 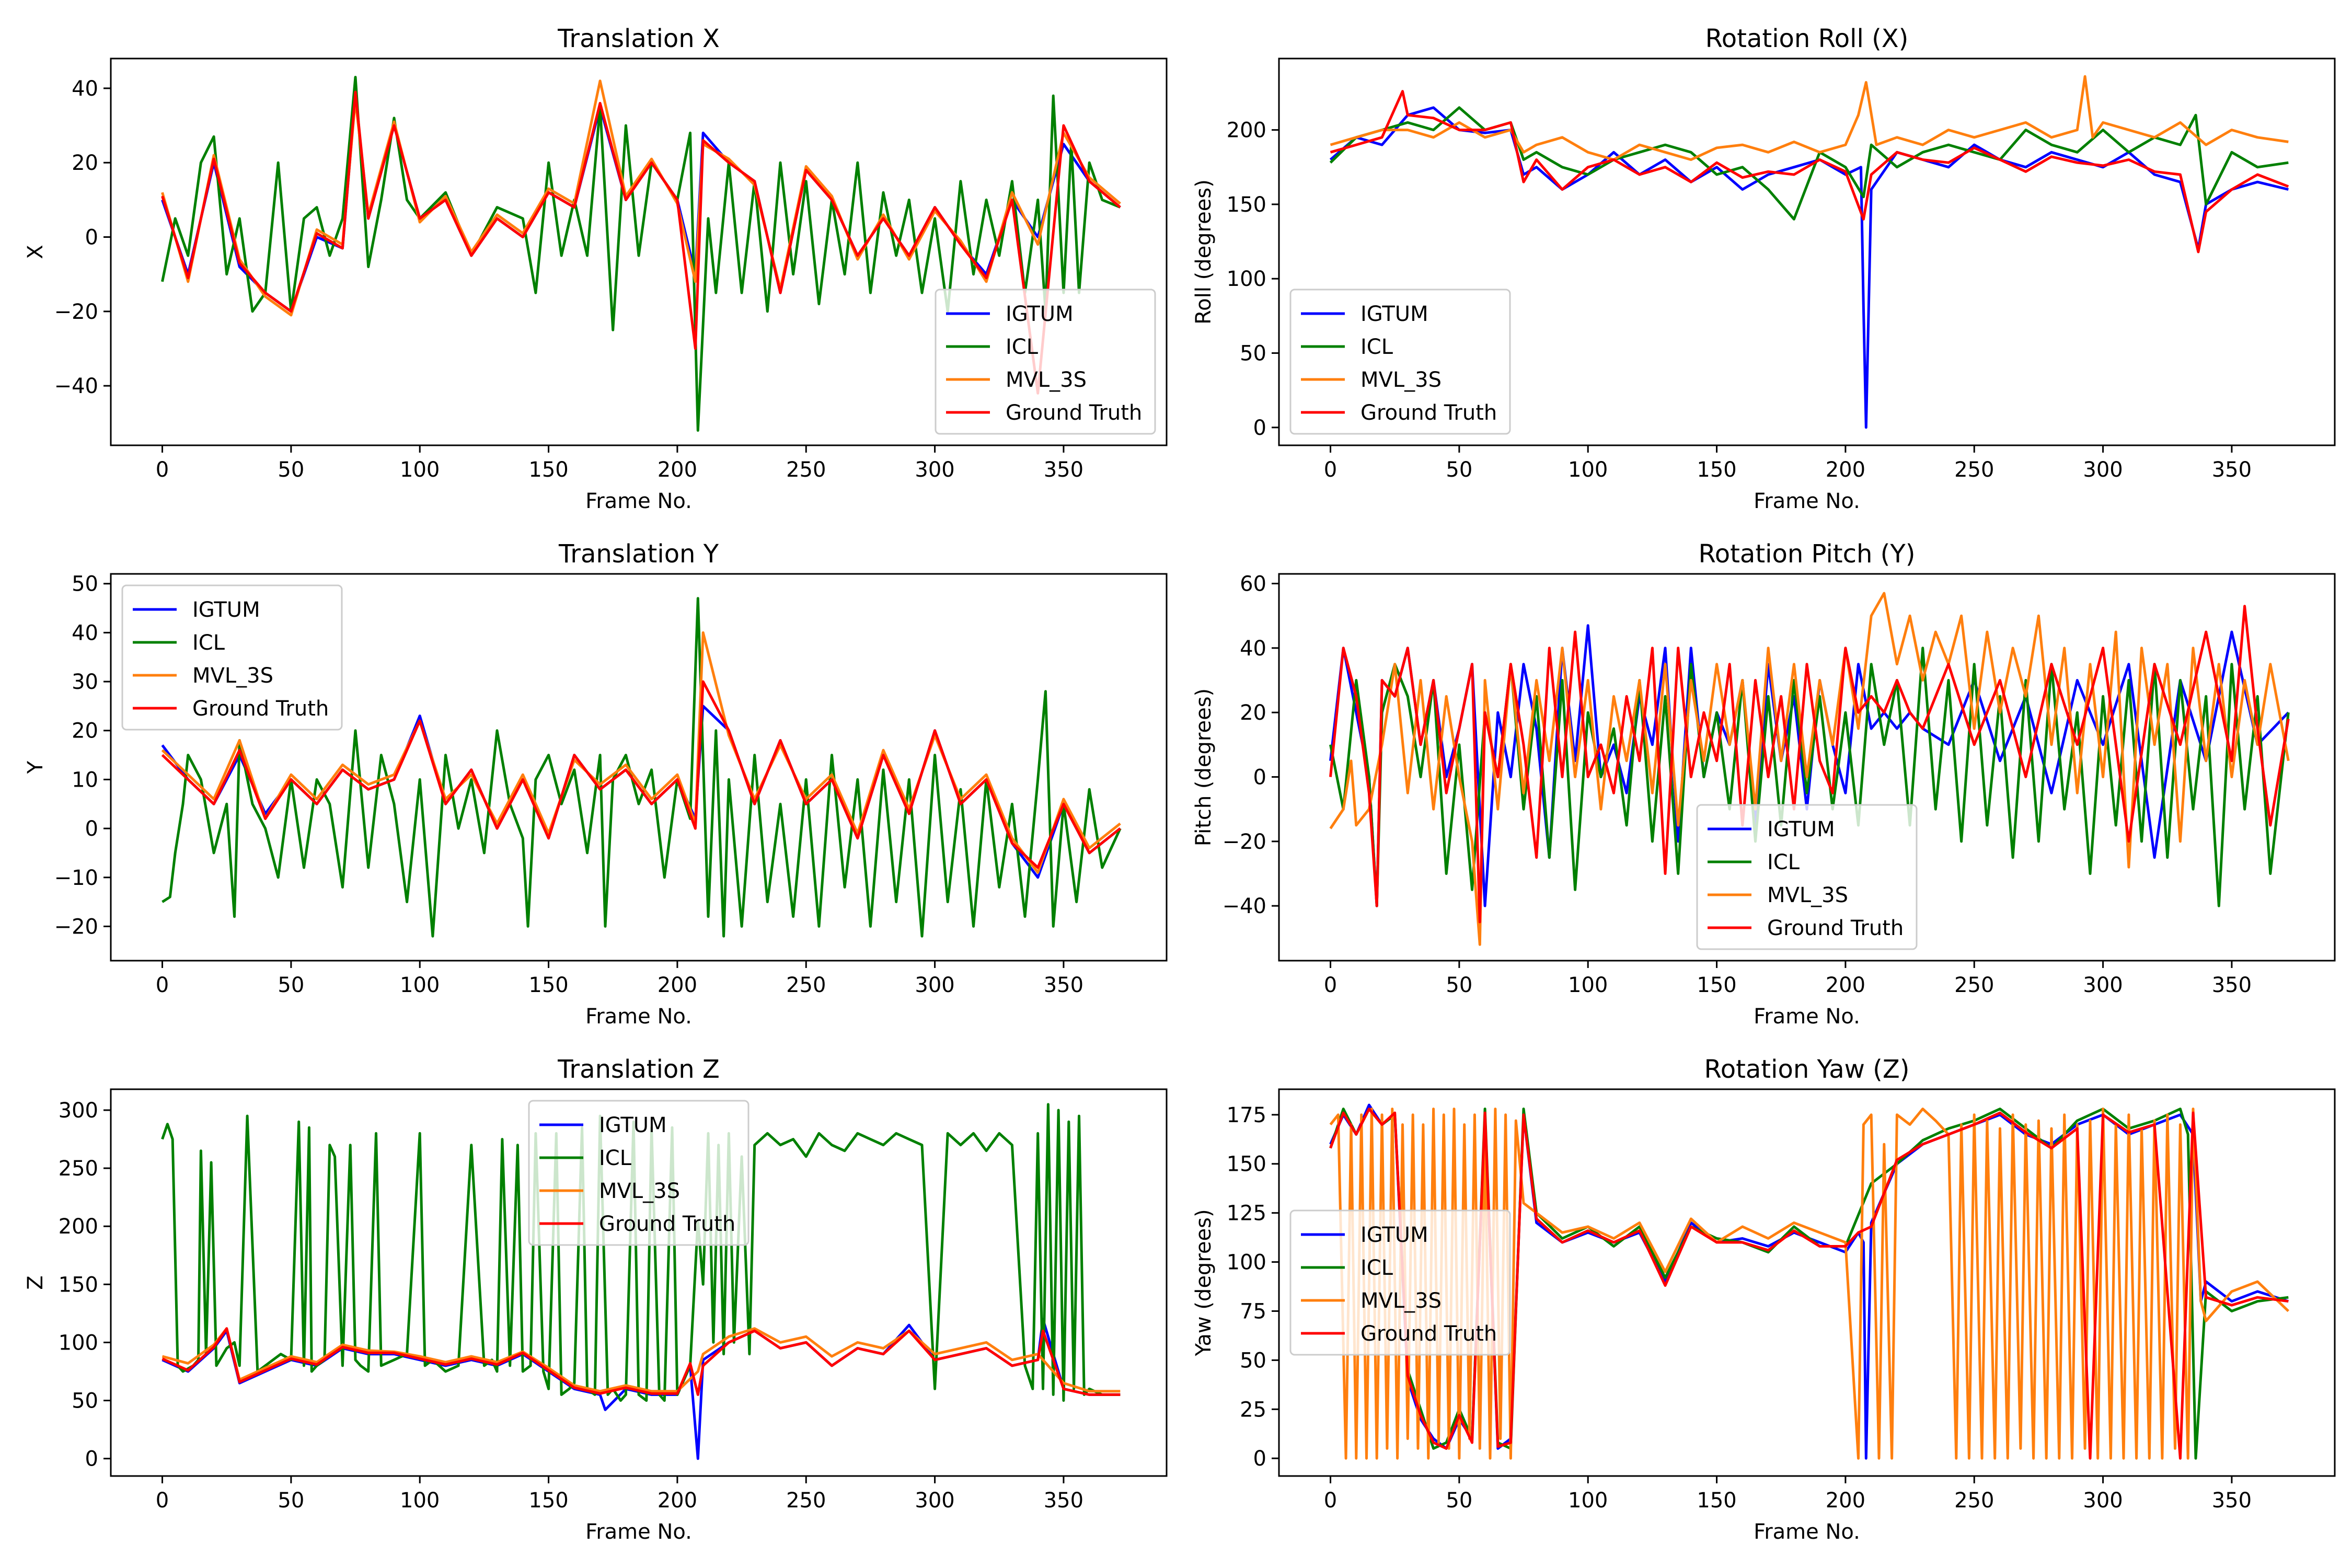 I want to click on chart-2-xtick-label: 350, so click(x=2232, y=470).